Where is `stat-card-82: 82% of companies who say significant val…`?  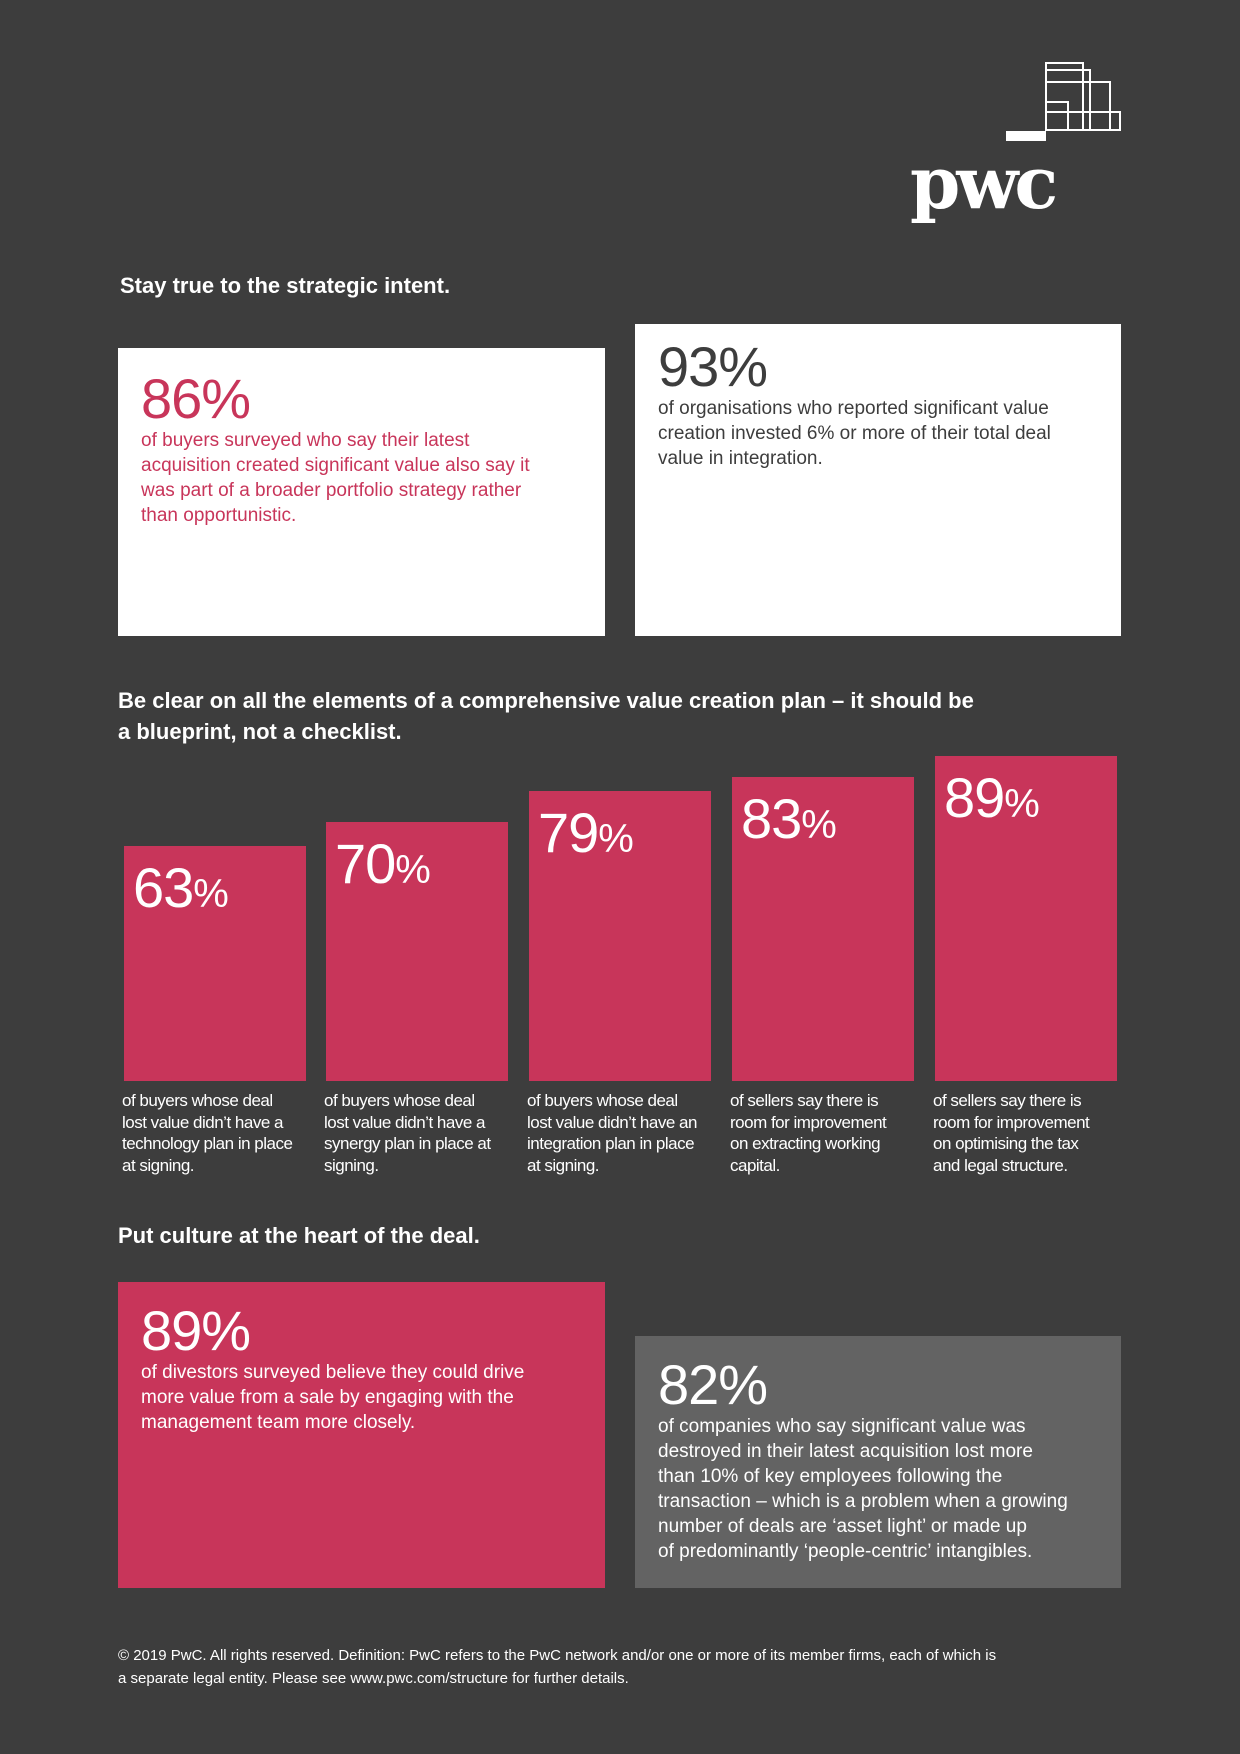 stat-card-82: 82% of companies who say significant val… is located at coordinates (878, 1462).